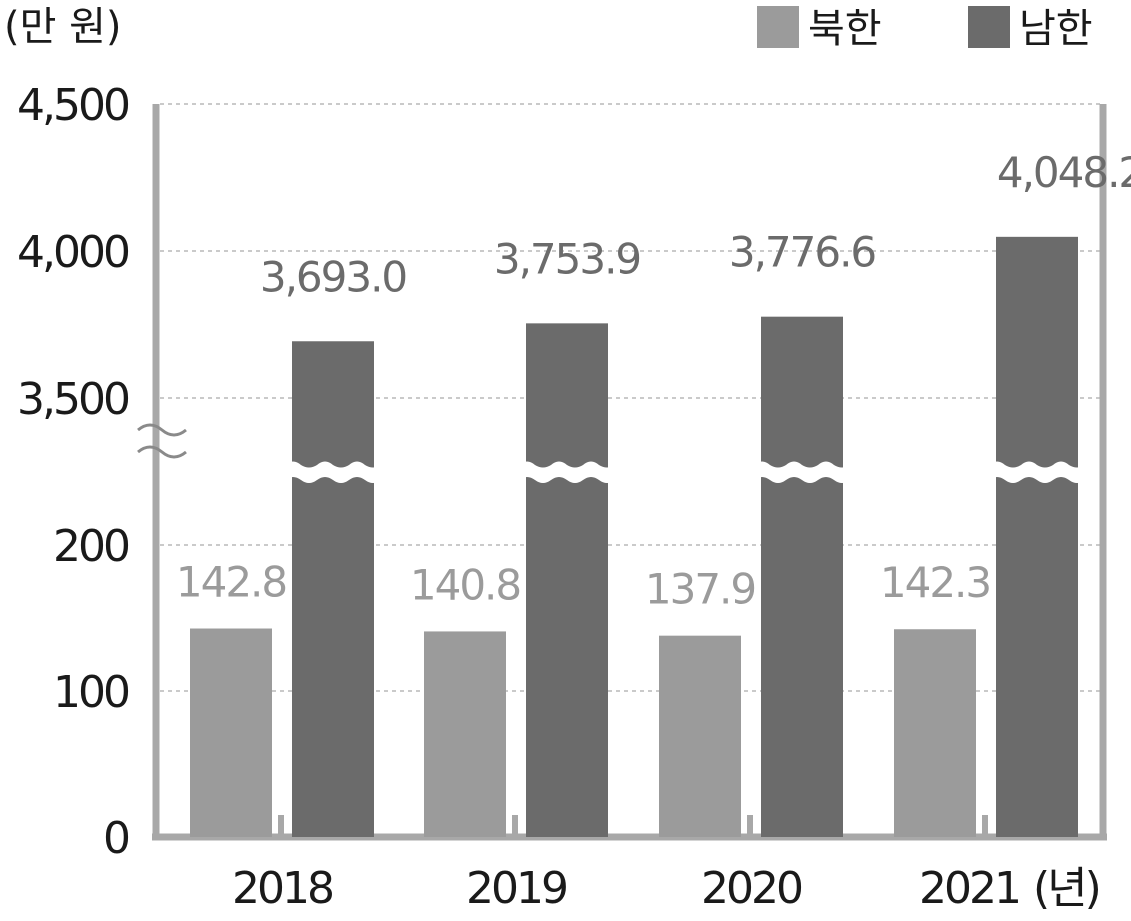 Image resolution: width=1131 pixels, height=921 pixels. What do you see at coordinates (1037, 536) in the screenshot?
I see `bar-south-2021` at bounding box center [1037, 536].